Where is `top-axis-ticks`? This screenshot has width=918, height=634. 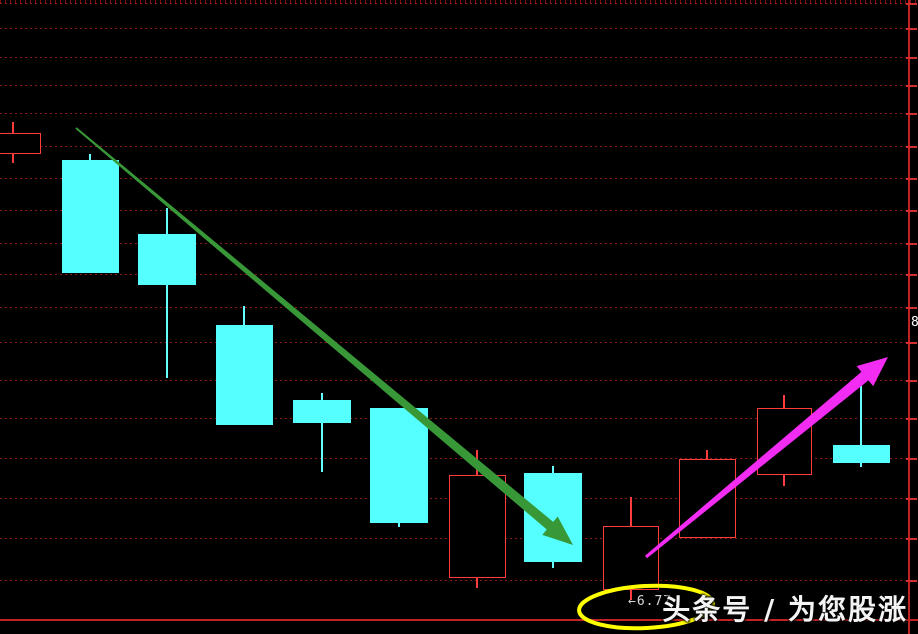
top-axis-ticks is located at coordinates (459, 2).